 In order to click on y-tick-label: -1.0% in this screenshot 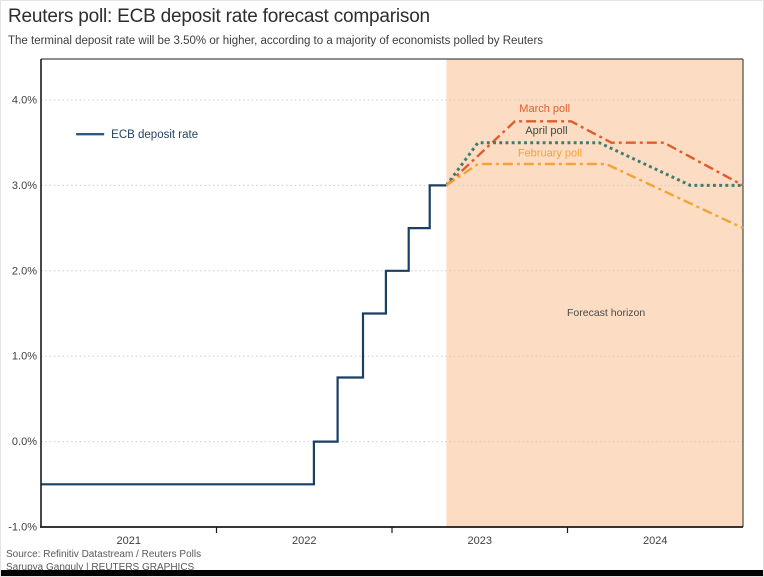, I will do `click(22, 528)`.